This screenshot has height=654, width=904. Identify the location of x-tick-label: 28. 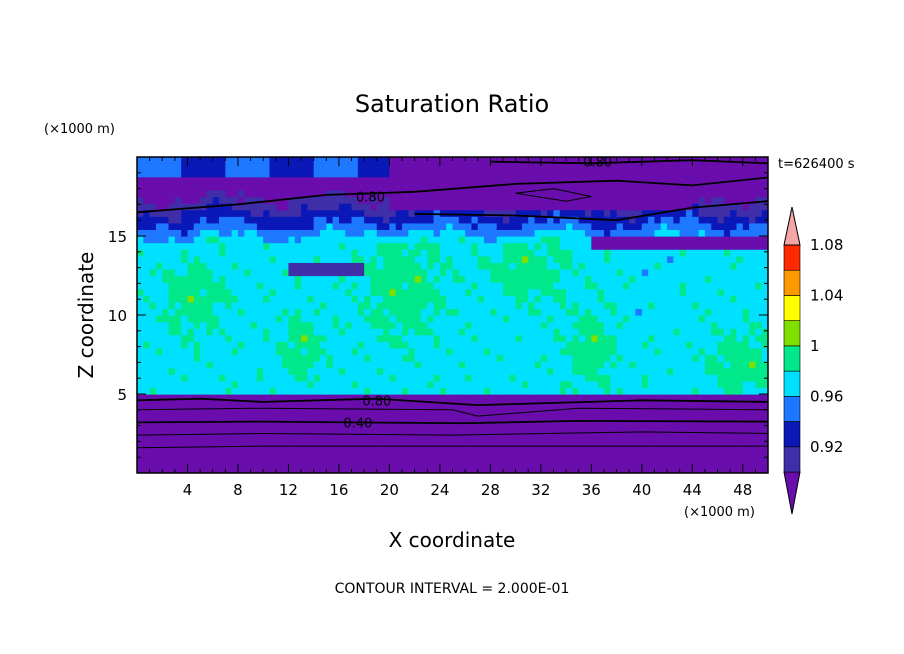
(490, 490).